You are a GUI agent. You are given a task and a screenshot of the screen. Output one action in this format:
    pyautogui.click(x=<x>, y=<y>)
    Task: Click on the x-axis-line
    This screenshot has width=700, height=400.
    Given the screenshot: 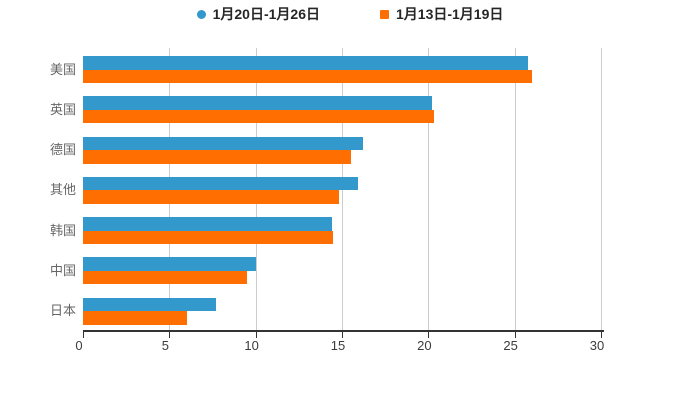 What is the action you would take?
    pyautogui.click(x=343, y=331)
    